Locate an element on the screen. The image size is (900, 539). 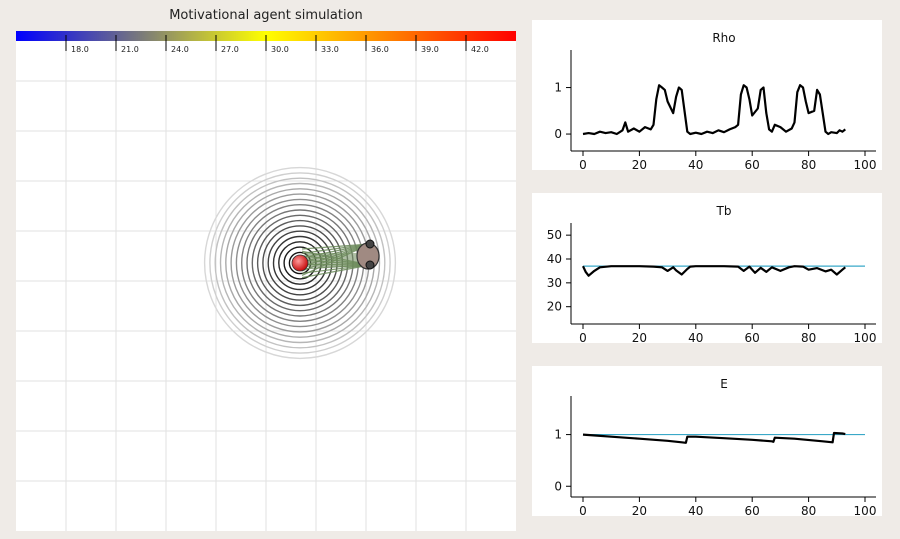
colorbar-tick-label: 36.0 is located at coordinates (380, 49).